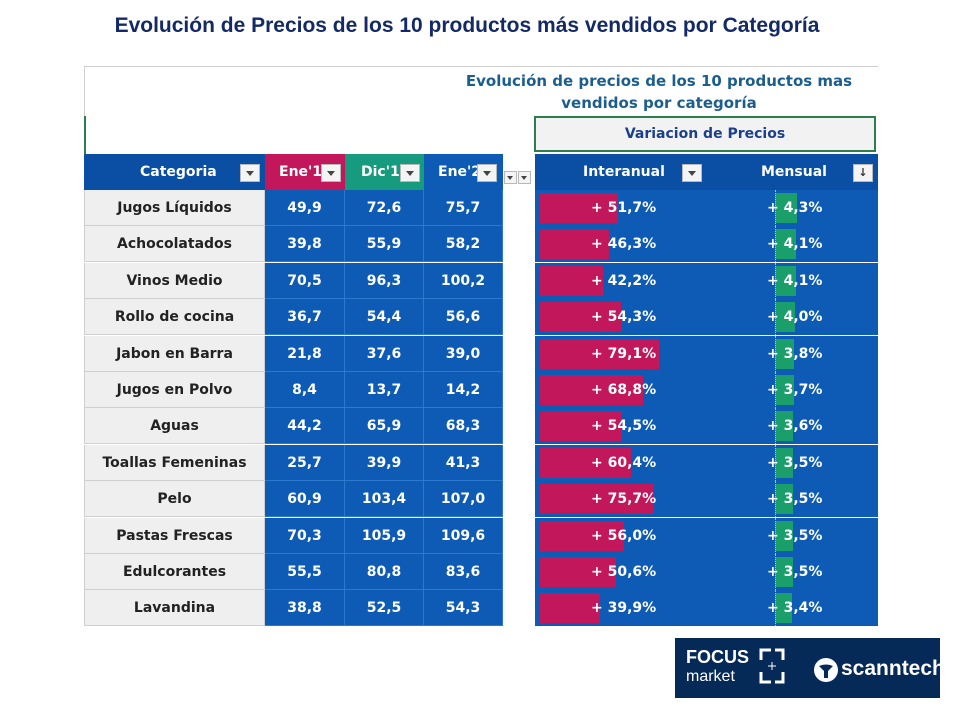  Describe the element at coordinates (706, 353) in the screenshot. I see `variation-cell: + 79,1% + 3,8%` at that location.